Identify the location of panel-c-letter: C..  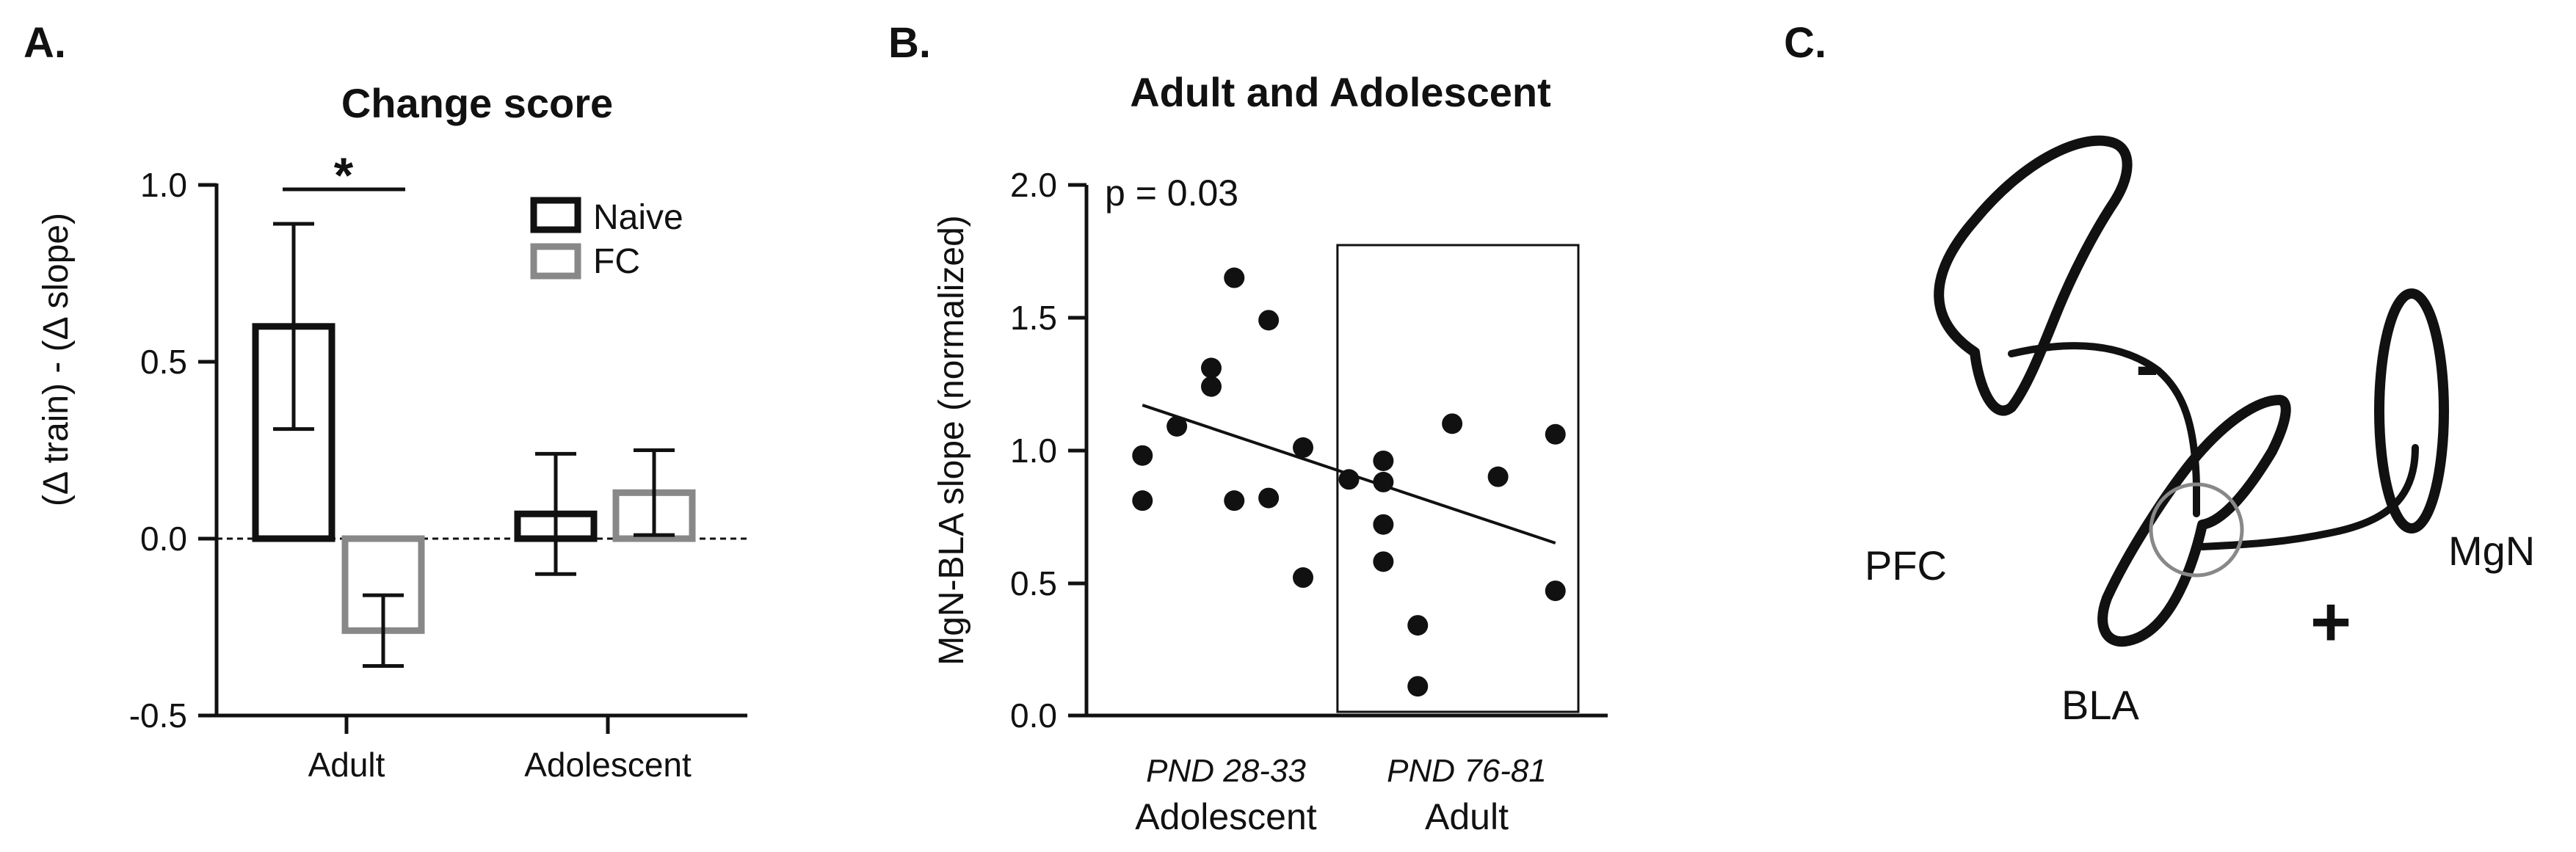
(1805, 43).